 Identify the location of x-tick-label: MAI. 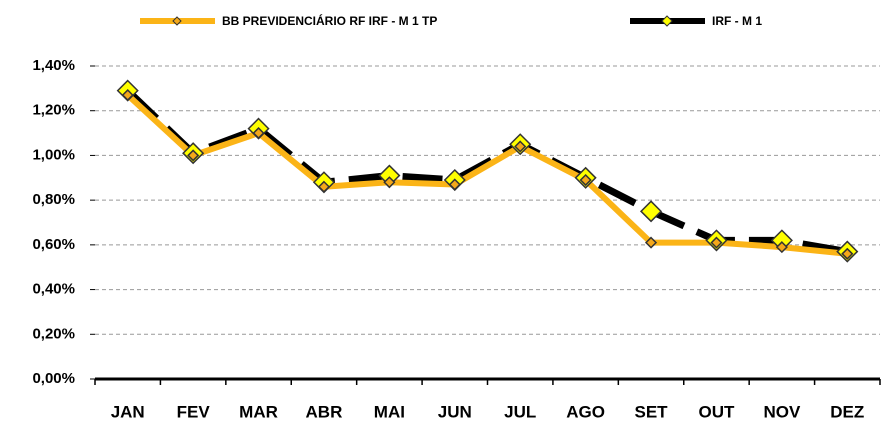
(389, 411).